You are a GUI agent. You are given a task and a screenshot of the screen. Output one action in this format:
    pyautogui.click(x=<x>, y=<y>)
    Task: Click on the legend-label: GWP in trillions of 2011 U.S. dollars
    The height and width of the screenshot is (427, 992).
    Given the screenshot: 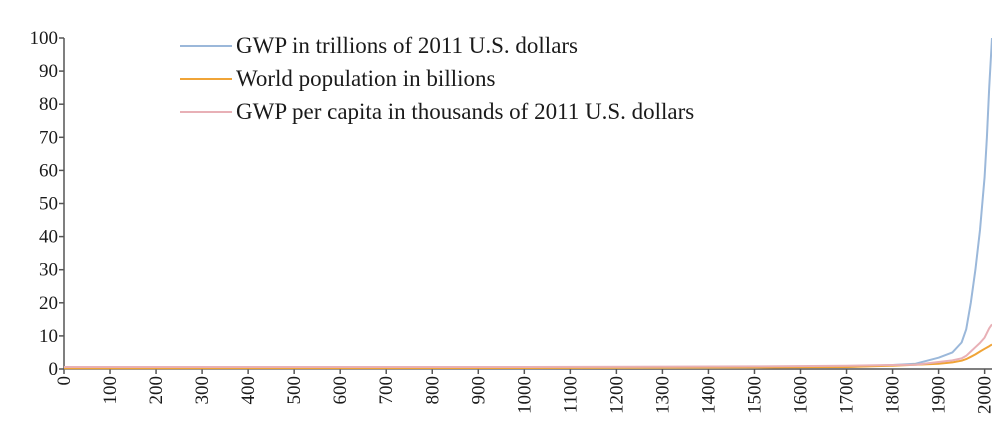 What is the action you would take?
    pyautogui.click(x=407, y=45)
    